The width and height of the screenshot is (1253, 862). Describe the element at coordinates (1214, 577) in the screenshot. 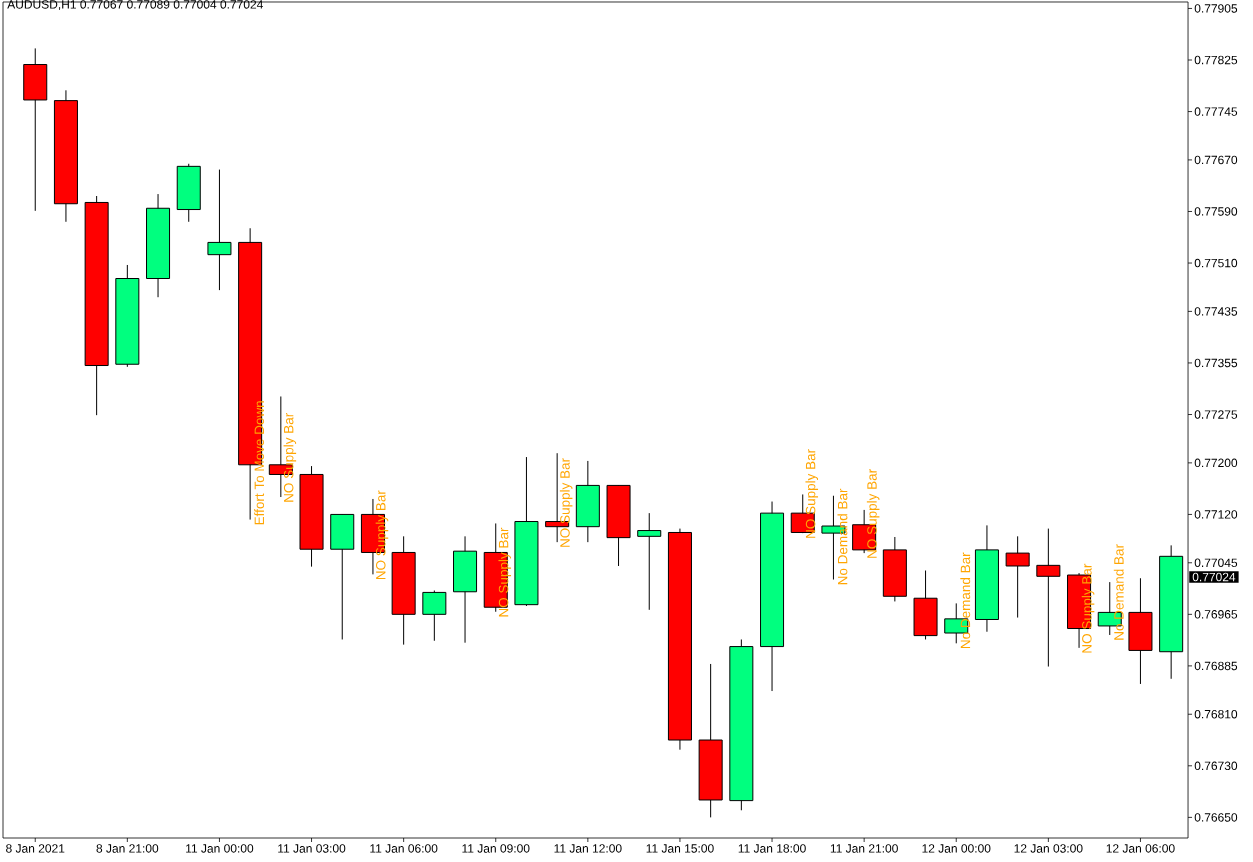

I see `text: 0.77024` at that location.